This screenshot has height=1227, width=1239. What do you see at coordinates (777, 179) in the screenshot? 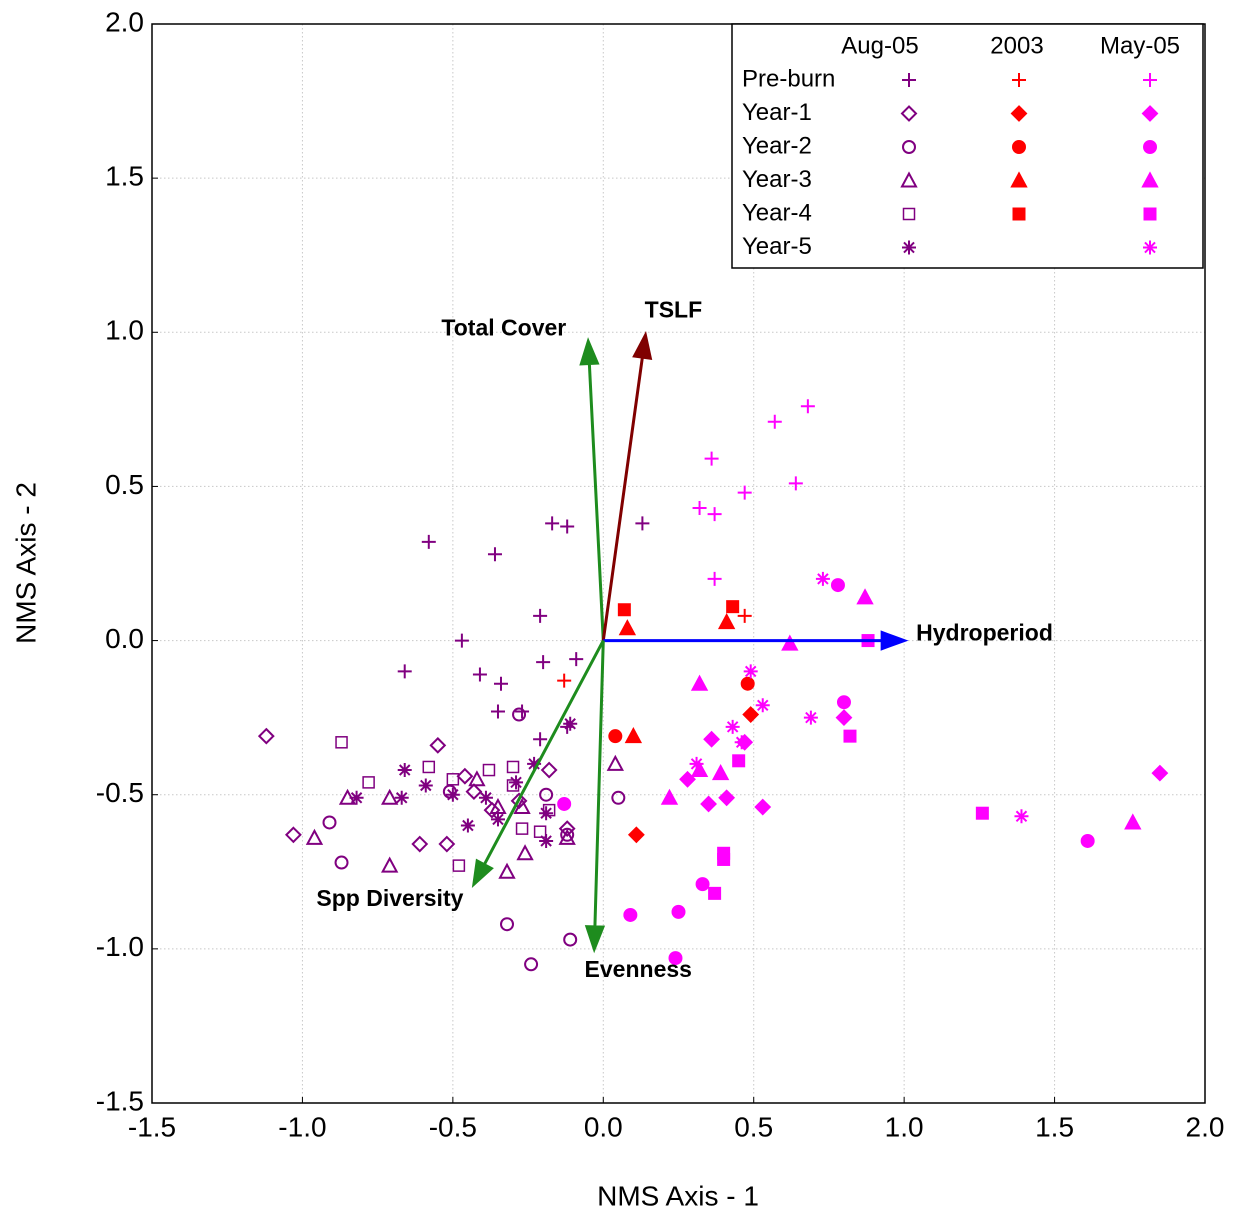
I see `legend-row-label: Year-3` at bounding box center [777, 179].